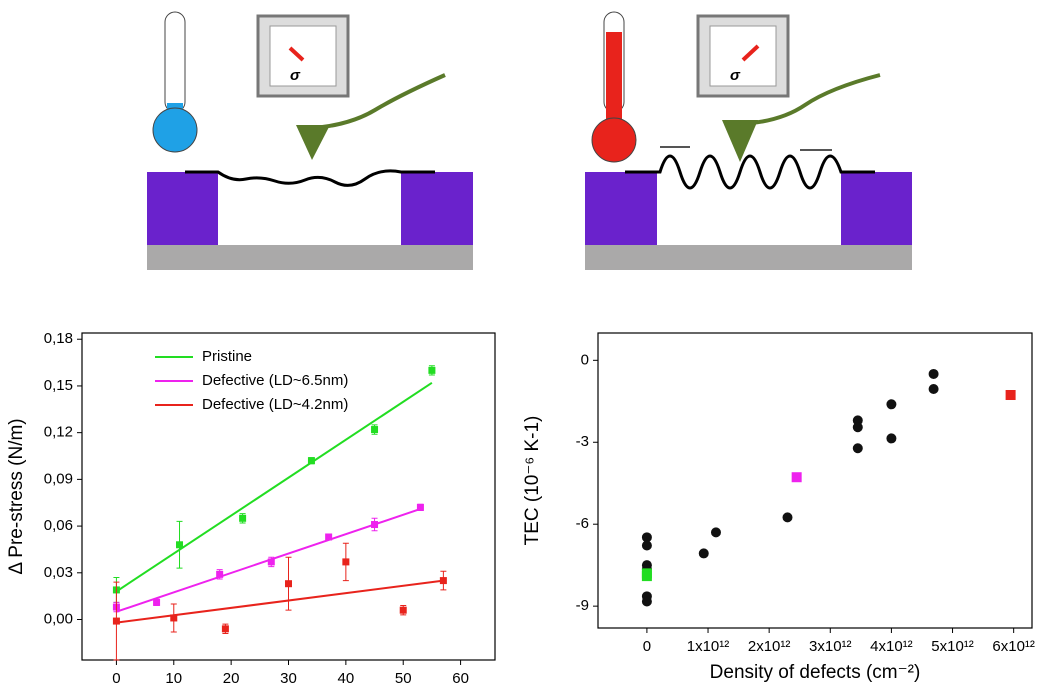 Image resolution: width=1062 pixels, height=700 pixels. What do you see at coordinates (585, 359) in the screenshot?
I see `y-tick-label: 0` at bounding box center [585, 359].